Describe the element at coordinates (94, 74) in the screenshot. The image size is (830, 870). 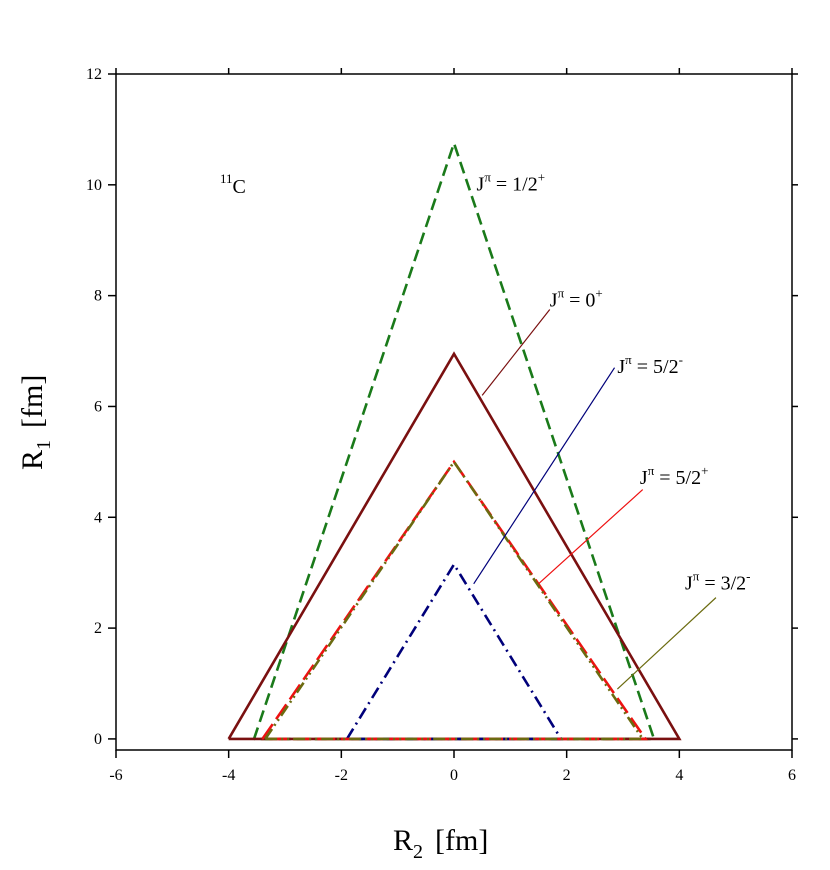
I see `y-tick-label: 12` at that location.